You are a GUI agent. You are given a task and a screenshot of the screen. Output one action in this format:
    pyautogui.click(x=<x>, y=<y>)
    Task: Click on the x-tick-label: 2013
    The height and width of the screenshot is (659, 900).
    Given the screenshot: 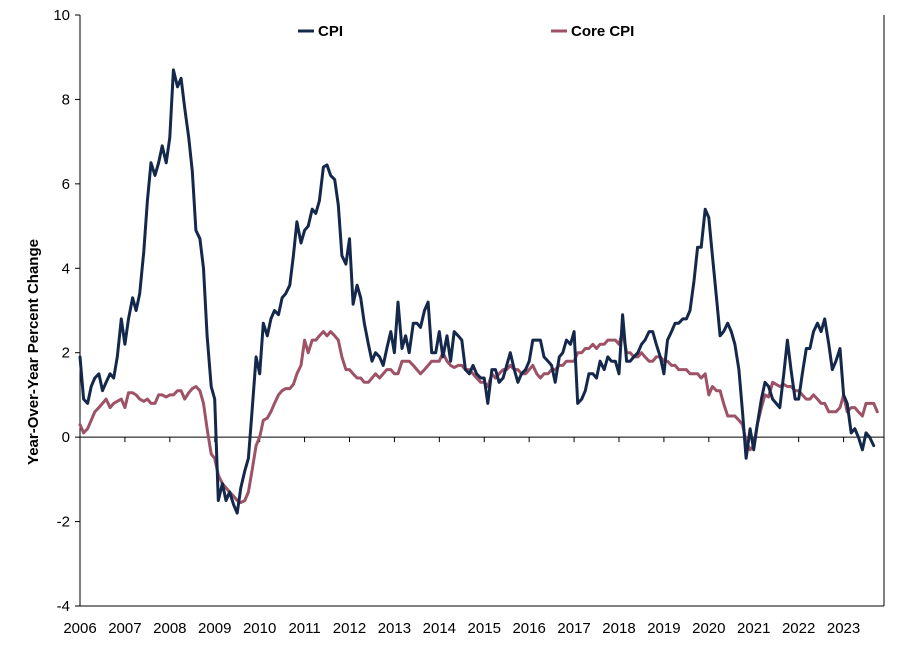 What is the action you would take?
    pyautogui.click(x=394, y=628)
    